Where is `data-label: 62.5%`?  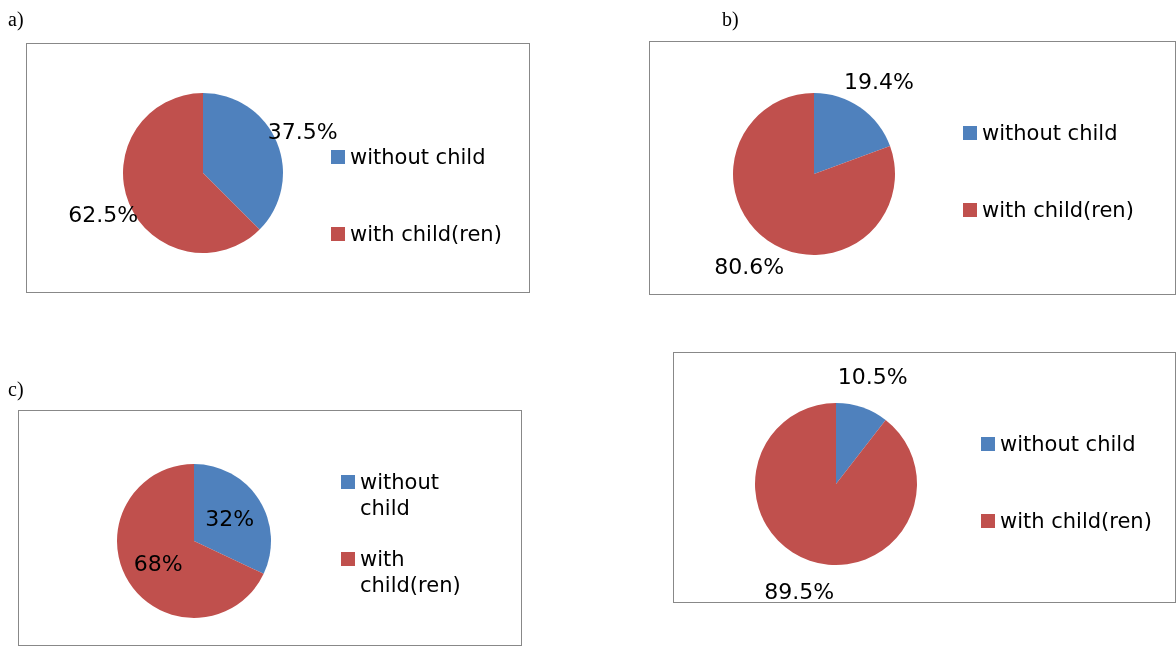
data-label: 62.5% is located at coordinates (103, 214).